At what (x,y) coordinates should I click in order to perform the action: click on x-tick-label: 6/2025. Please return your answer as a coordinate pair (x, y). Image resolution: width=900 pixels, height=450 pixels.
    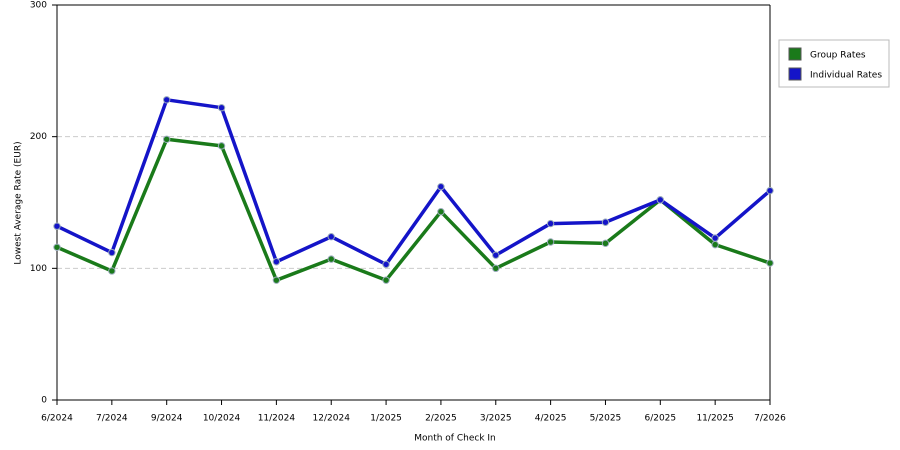
    Looking at the image, I should click on (660, 419).